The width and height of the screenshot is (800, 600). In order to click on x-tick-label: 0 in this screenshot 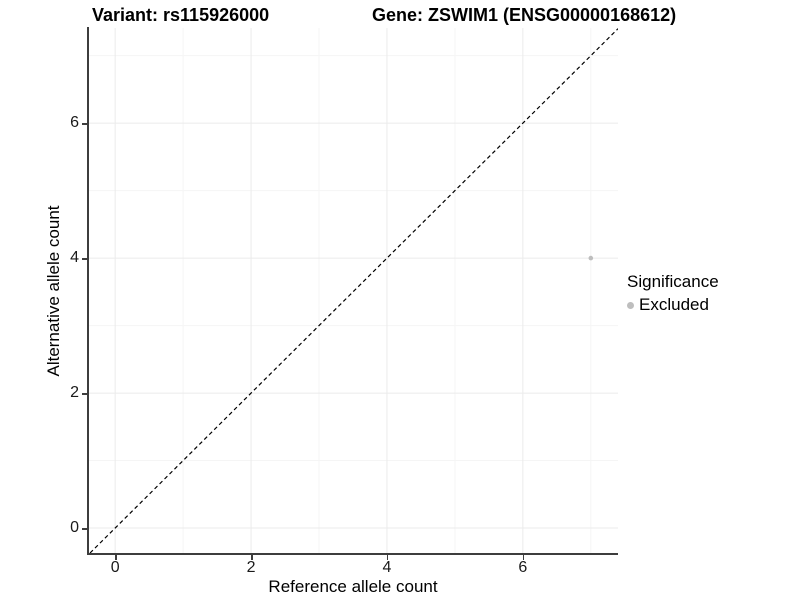, I will do `click(115, 567)`.